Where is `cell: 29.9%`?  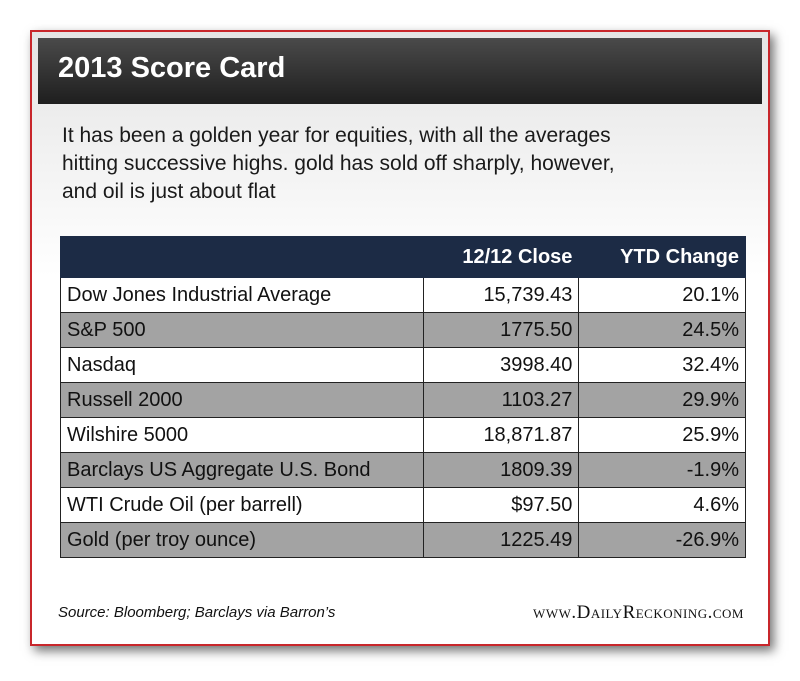
cell: 29.9% is located at coordinates (662, 400).